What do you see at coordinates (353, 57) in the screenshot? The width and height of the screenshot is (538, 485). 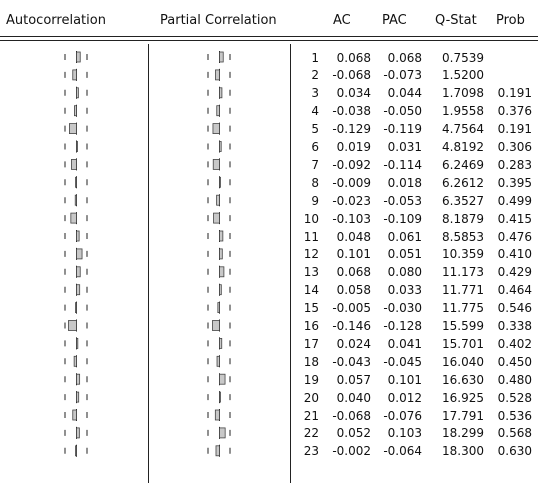 I see `cell-ac-1: 0.068` at bounding box center [353, 57].